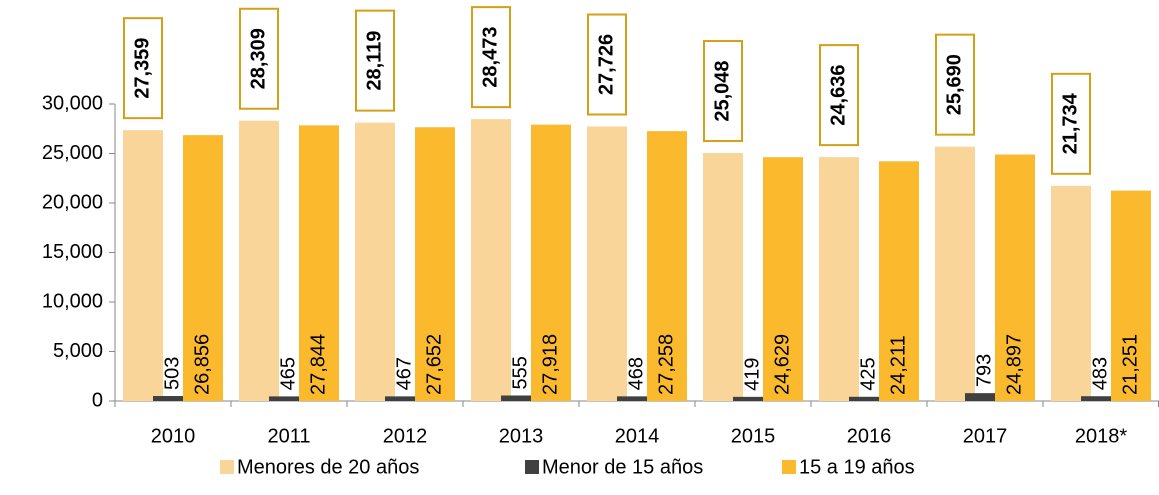 The width and height of the screenshot is (1159, 495). I want to click on y-tick-label: 10,000, so click(72, 301).